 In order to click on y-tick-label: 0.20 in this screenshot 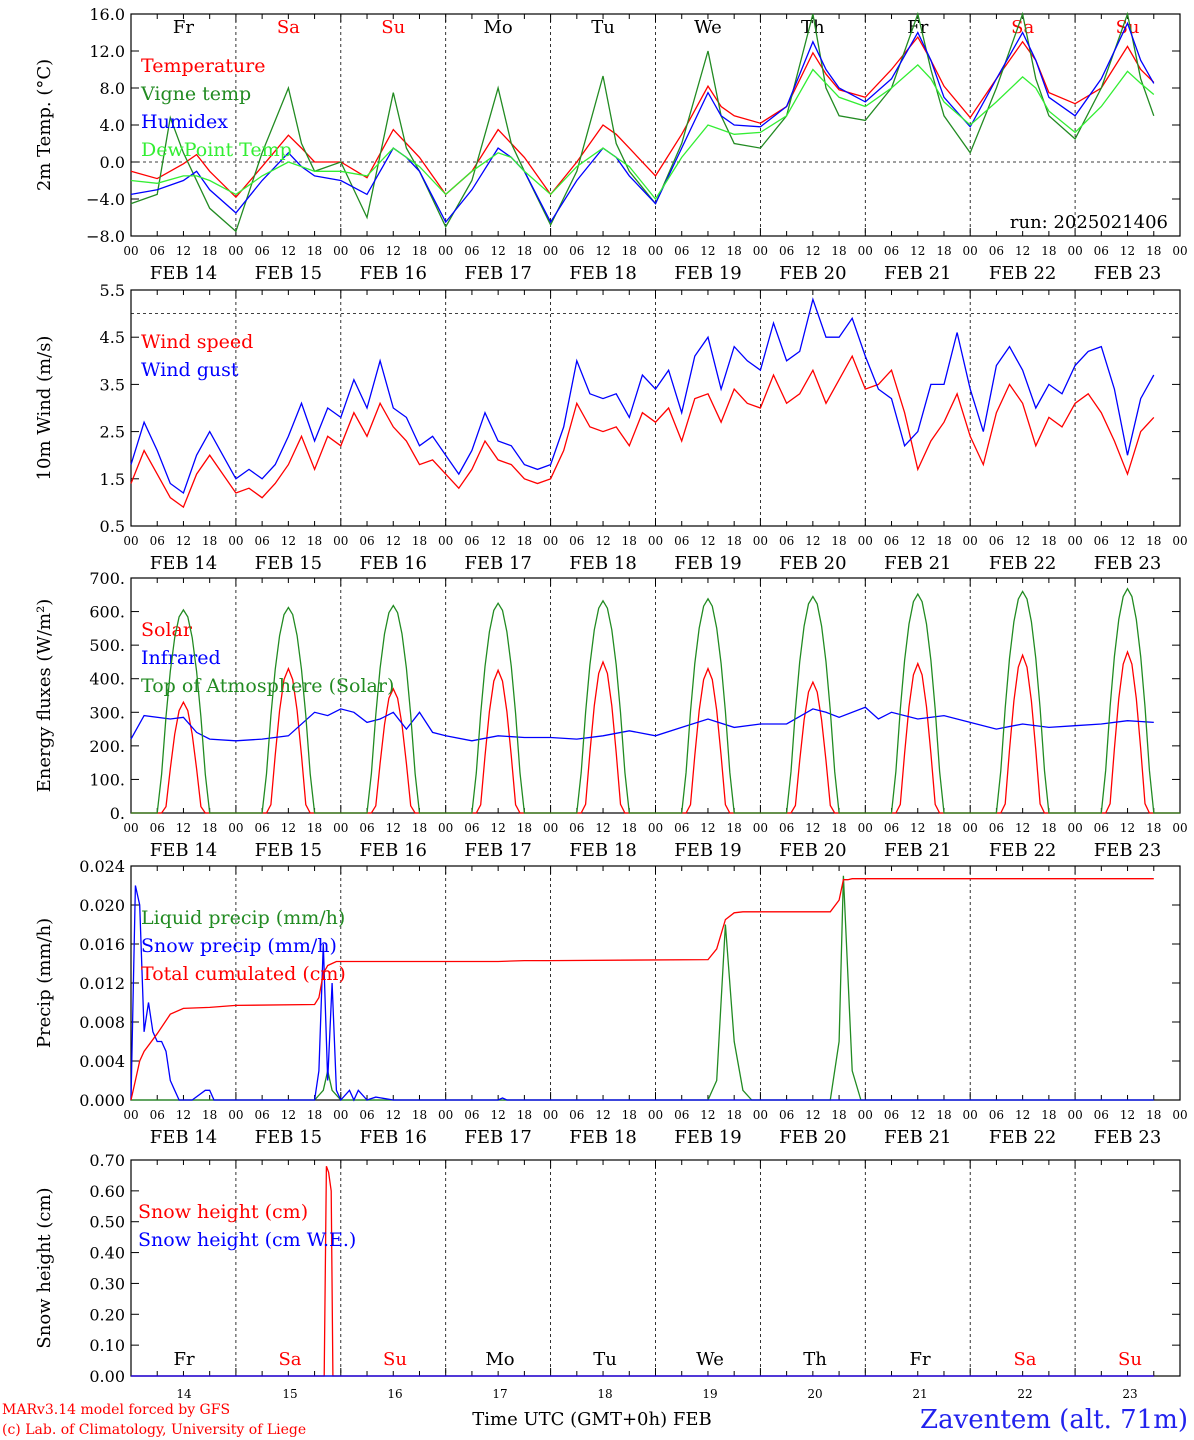, I will do `click(107, 1314)`.